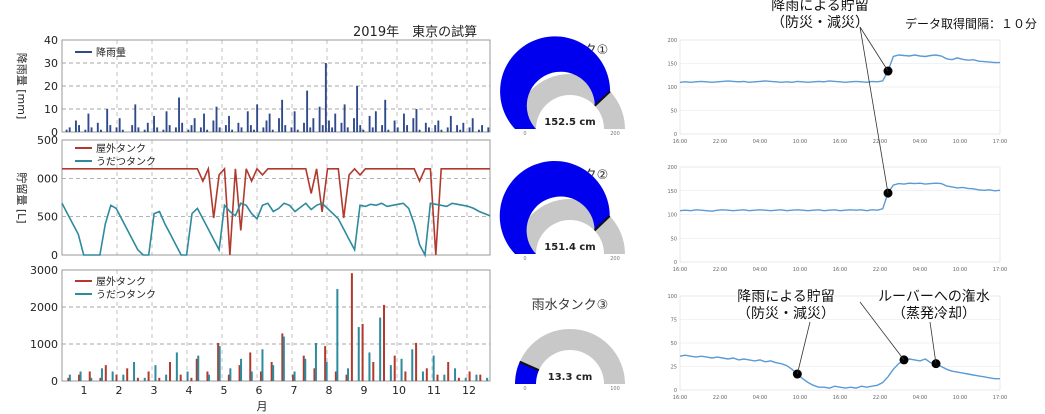  I want to click on gauge-needle, so click(529, 366).